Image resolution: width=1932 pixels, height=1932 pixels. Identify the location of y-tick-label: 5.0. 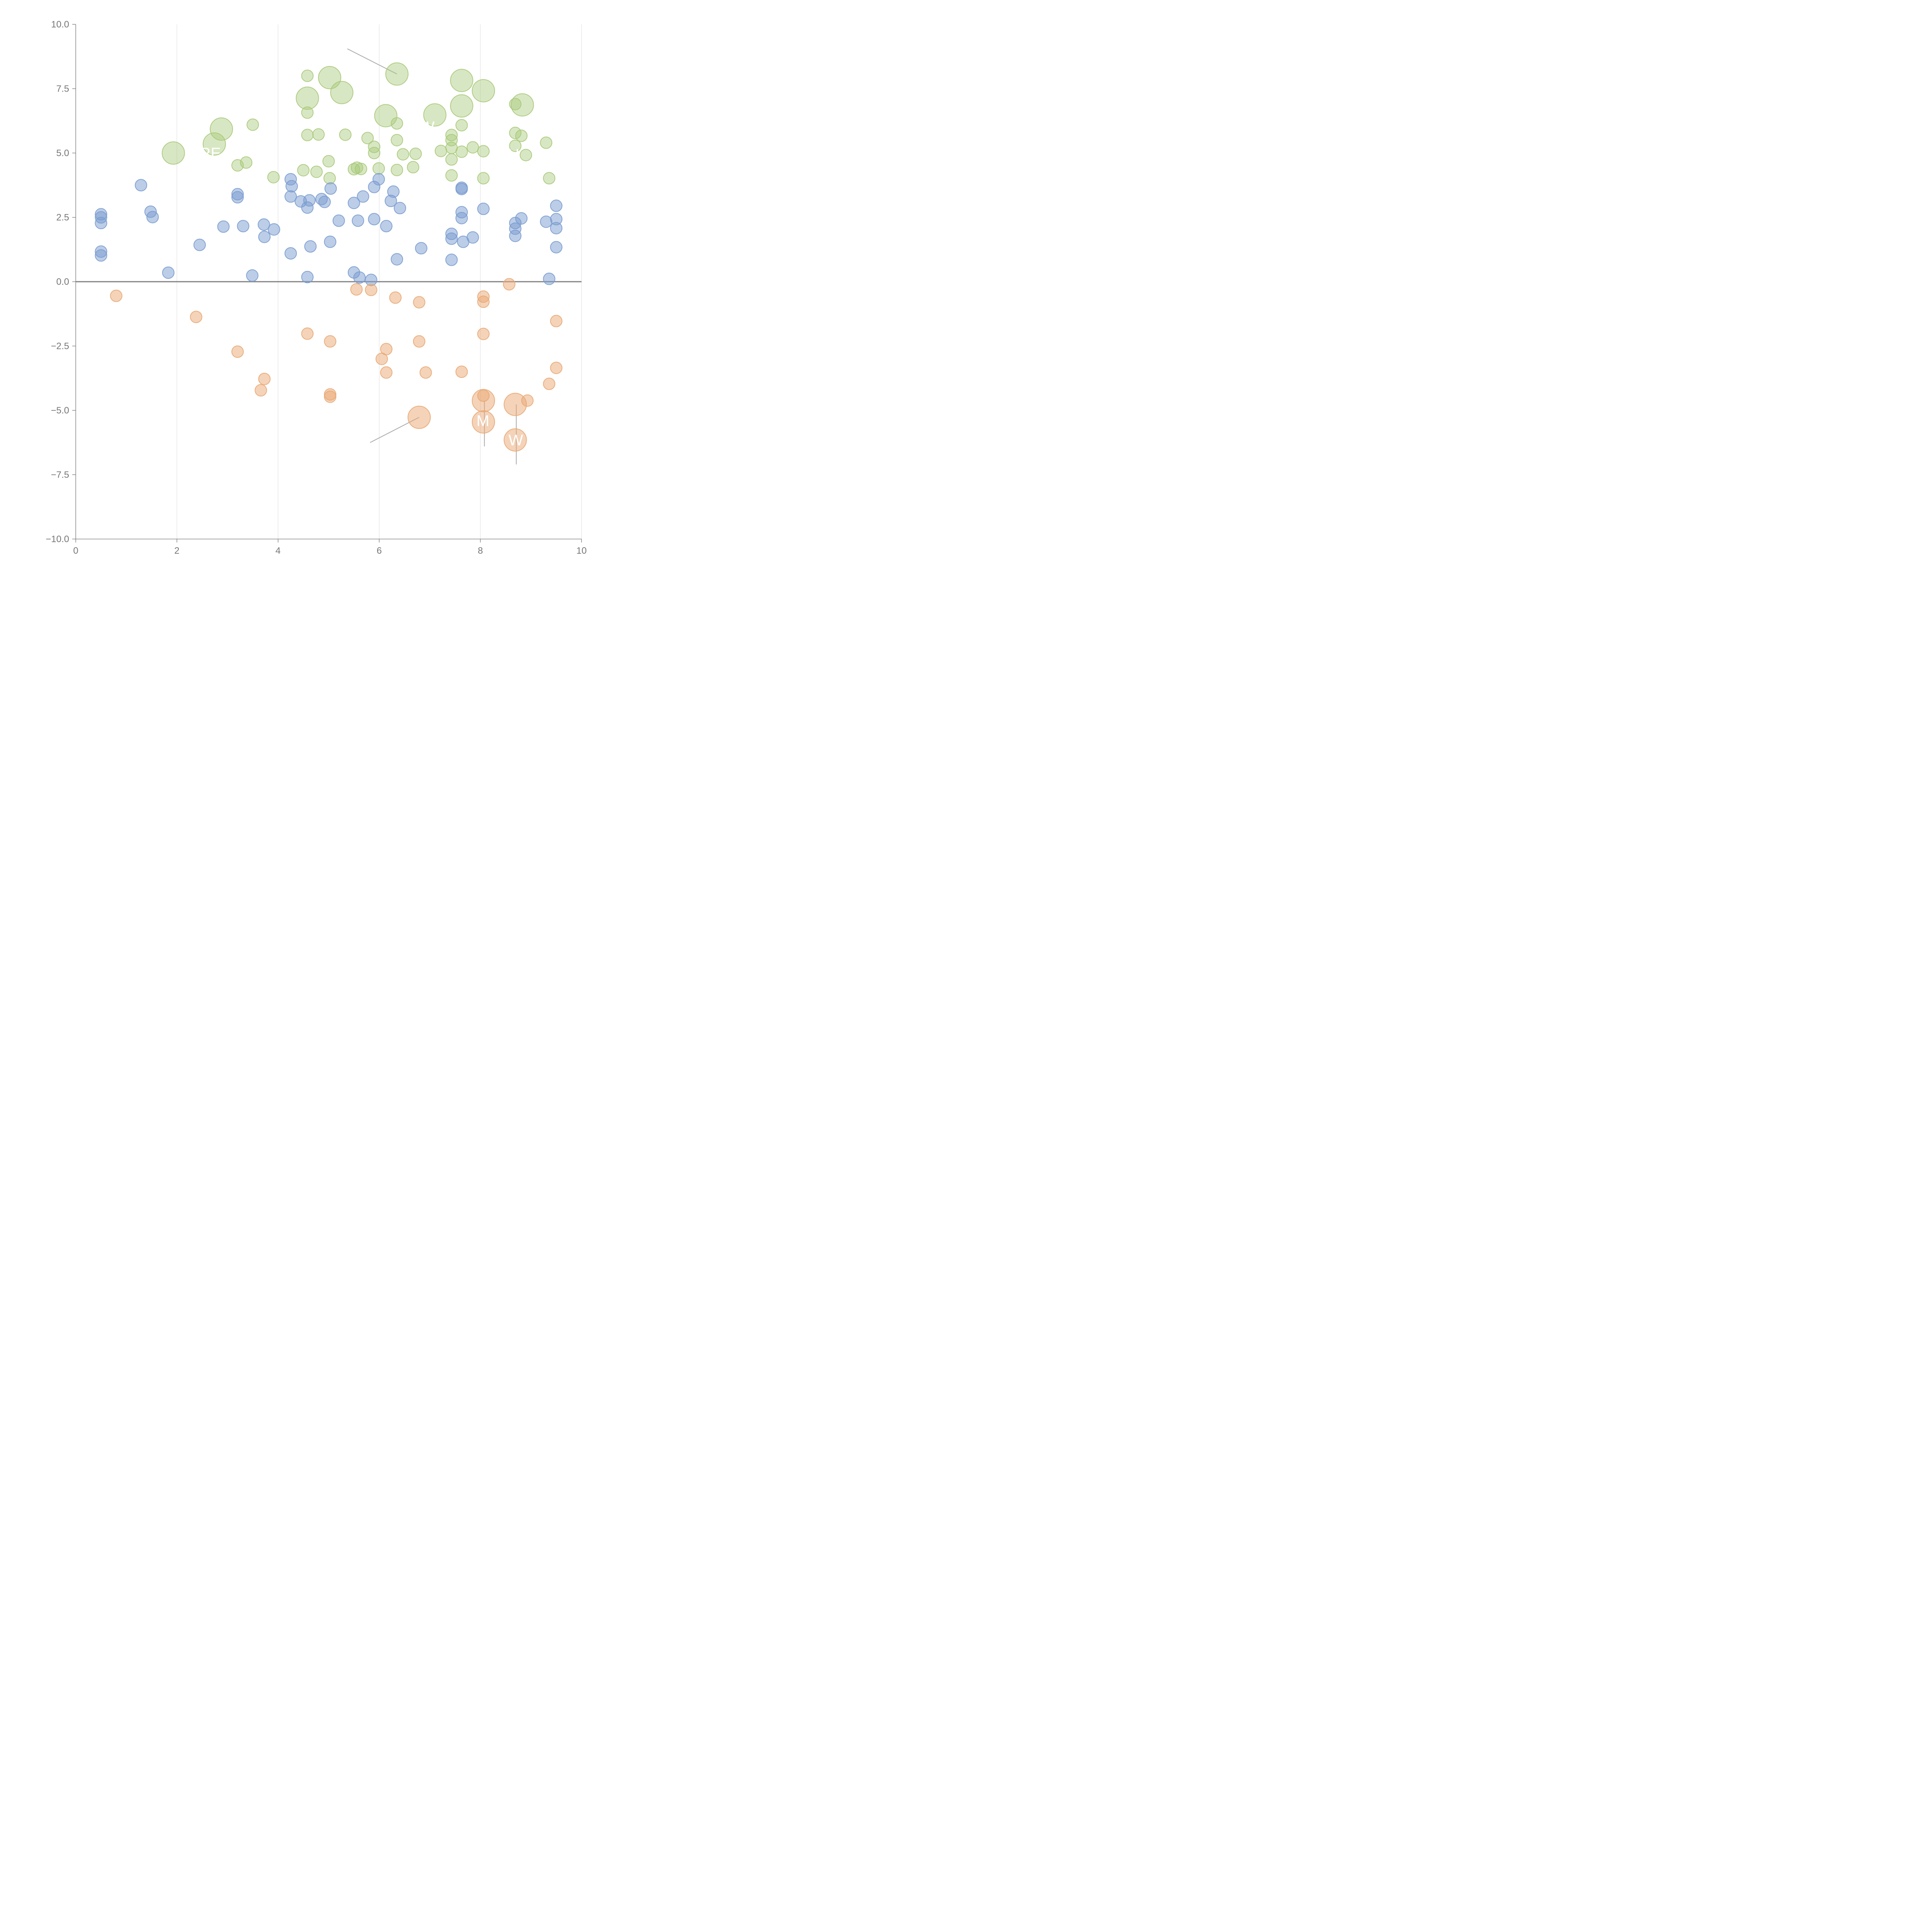
(62, 153).